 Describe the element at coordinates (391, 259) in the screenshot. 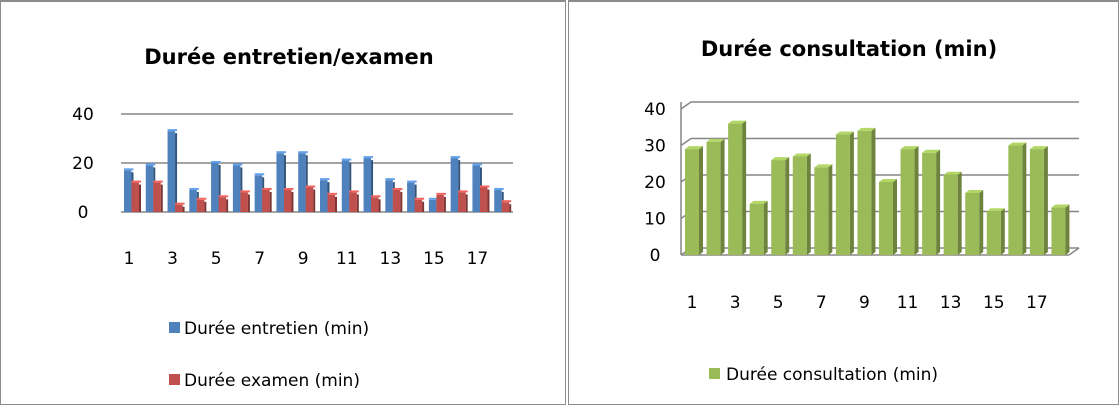

I see `x-tick-label: 13` at that location.